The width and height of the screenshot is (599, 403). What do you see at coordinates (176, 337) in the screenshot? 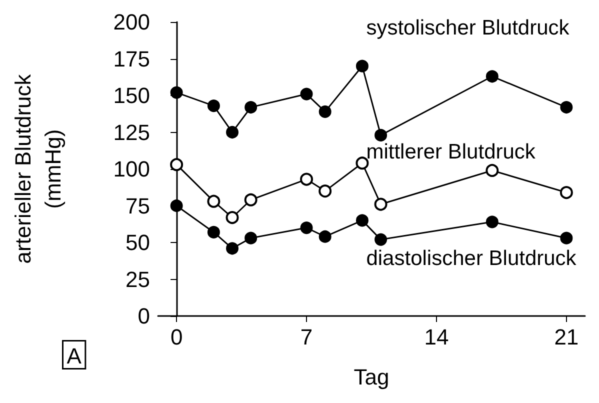
I see `x-tick-label: 0` at bounding box center [176, 337].